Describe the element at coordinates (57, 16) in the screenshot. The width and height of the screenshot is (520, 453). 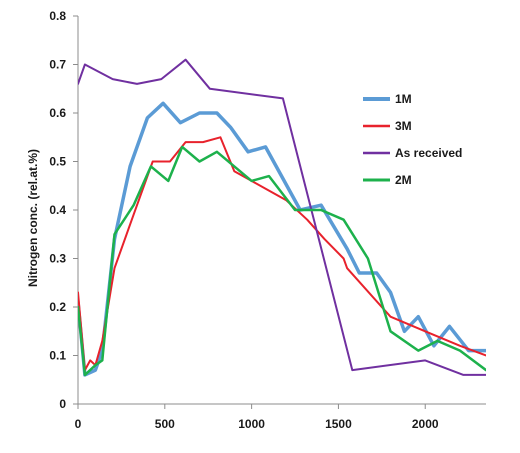
I see `y-tick-label: 0.8` at that location.